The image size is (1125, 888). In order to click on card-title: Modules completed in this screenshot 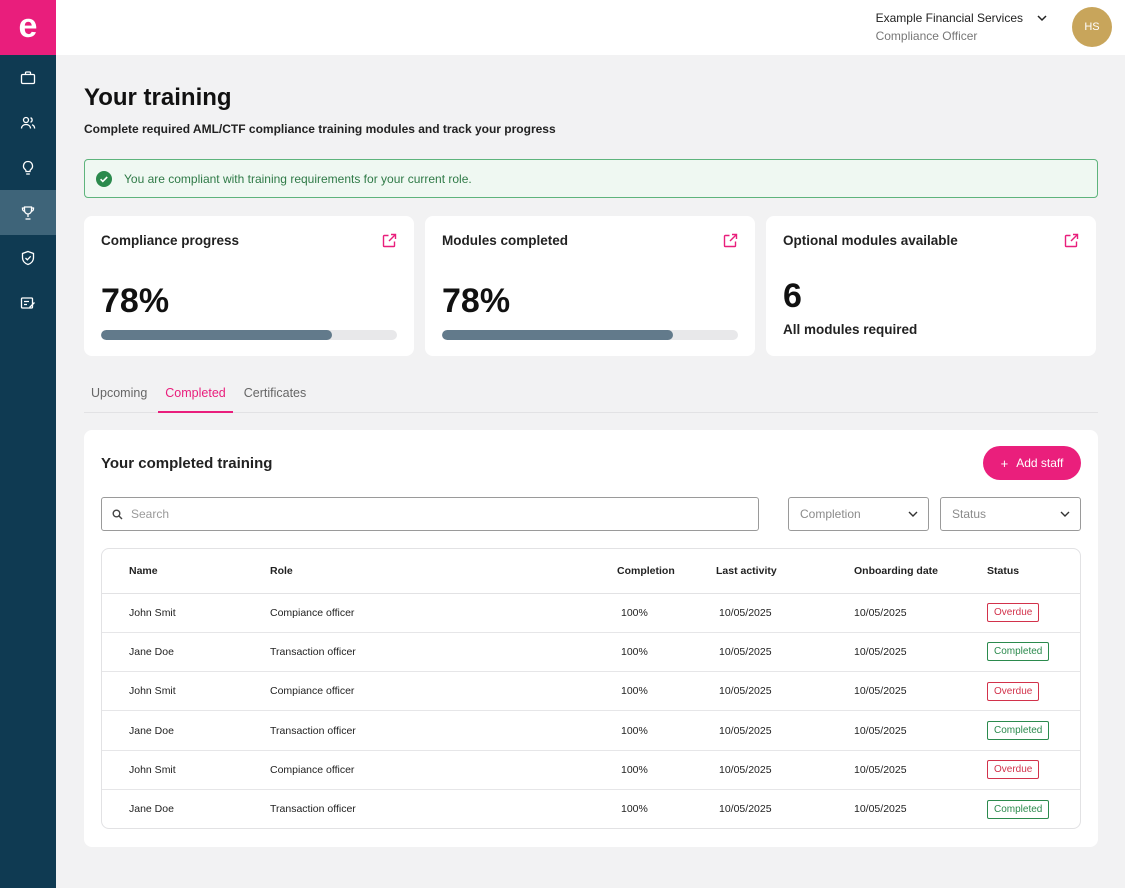, I will do `click(505, 240)`.